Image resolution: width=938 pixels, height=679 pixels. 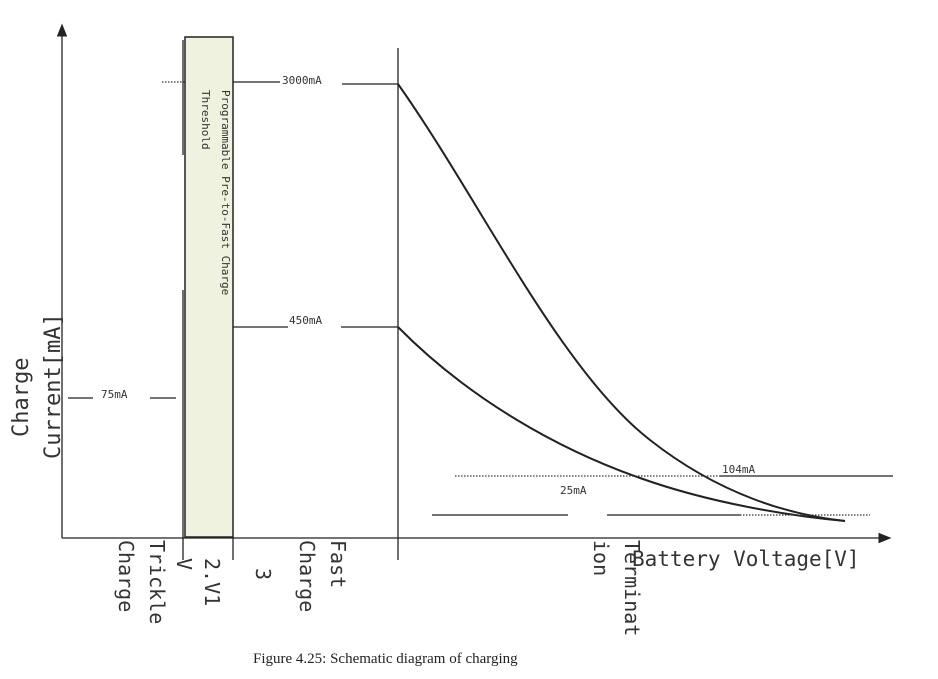 What do you see at coordinates (37, 386) in the screenshot?
I see `y-axis-label-group: Charge Current[mA]` at bounding box center [37, 386].